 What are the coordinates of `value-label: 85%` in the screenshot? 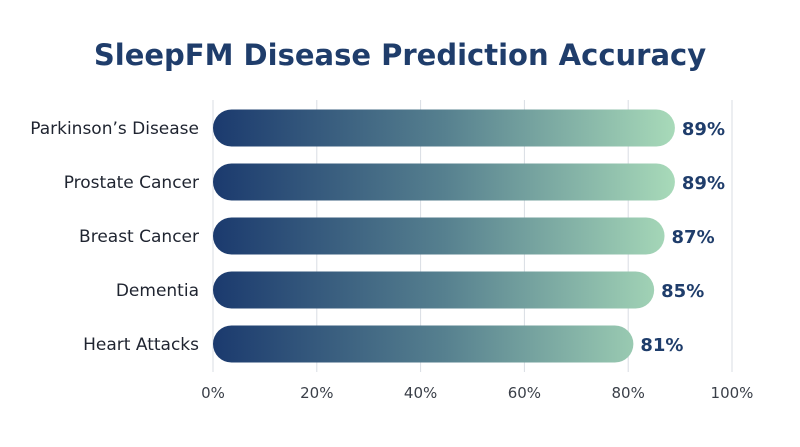 It's located at (682, 291).